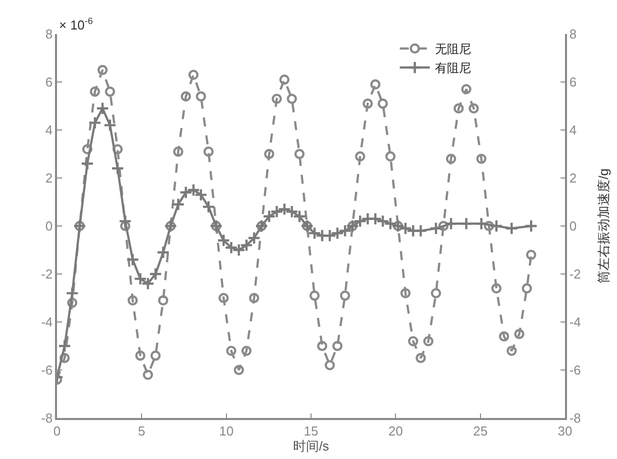  Describe the element at coordinates (573, 226) in the screenshot. I see `y2-tick-label: 0` at that location.